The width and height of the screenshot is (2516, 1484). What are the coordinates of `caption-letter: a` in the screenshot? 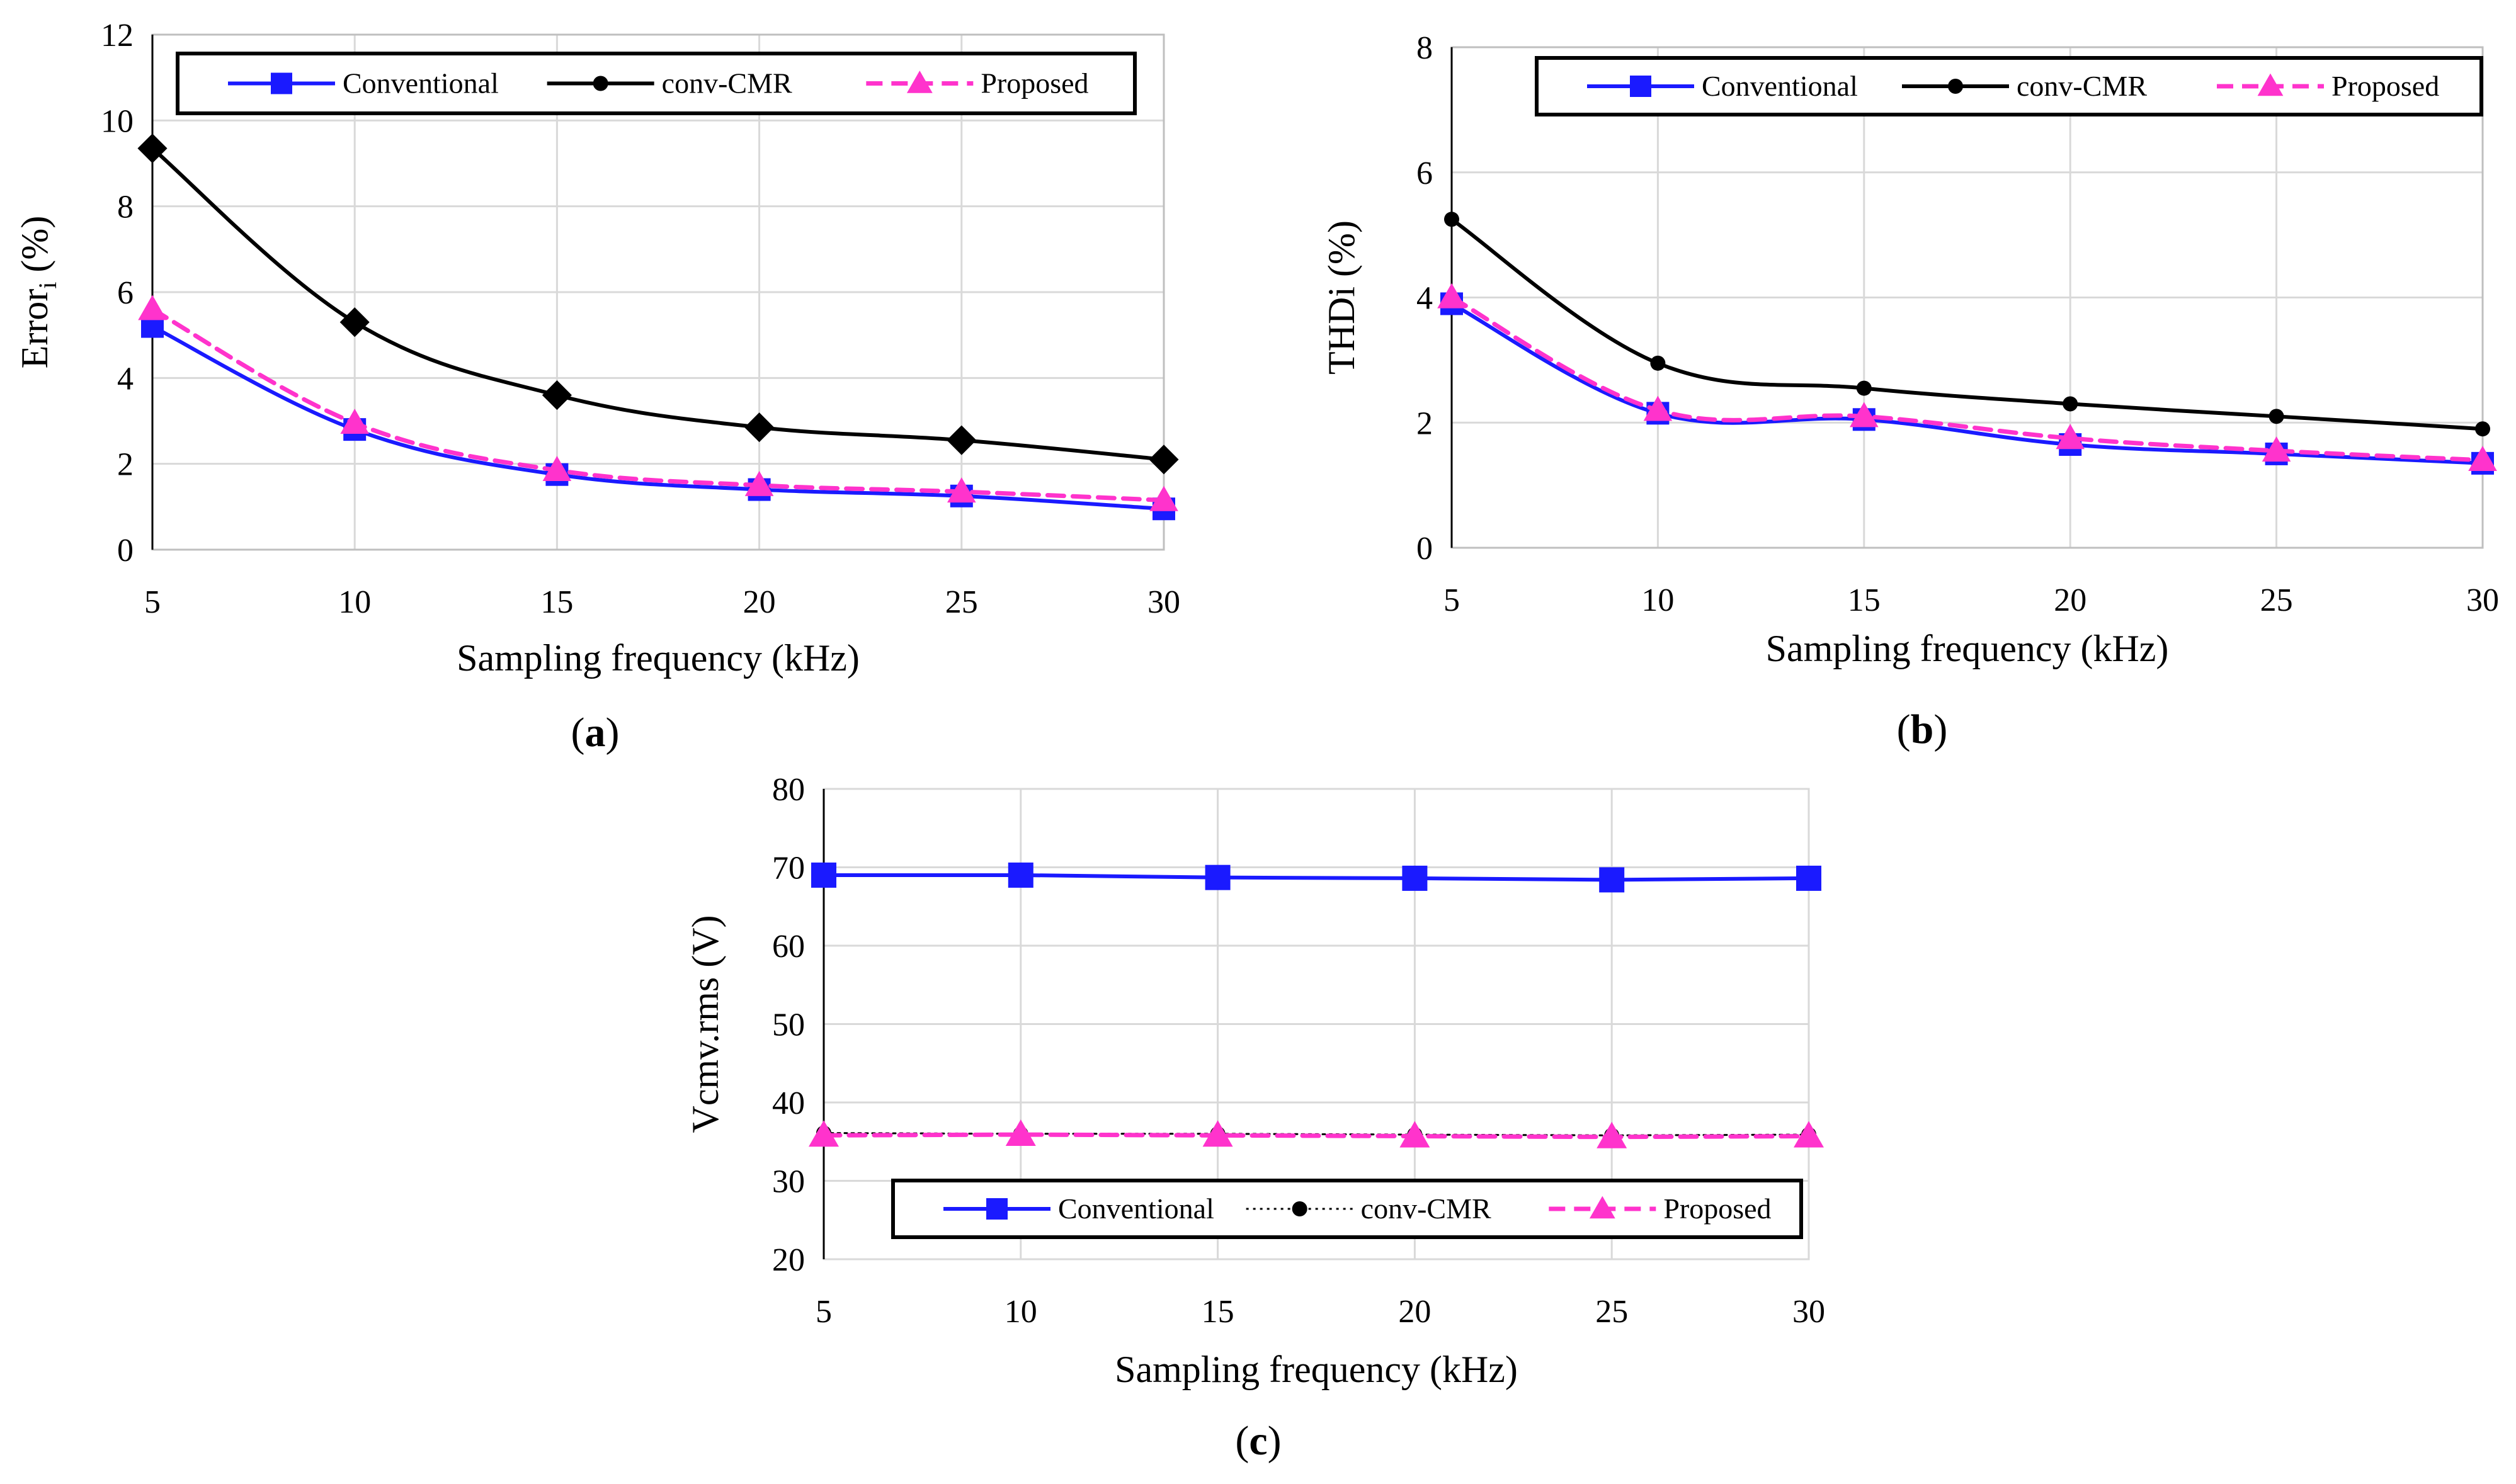 It's located at (596, 733).